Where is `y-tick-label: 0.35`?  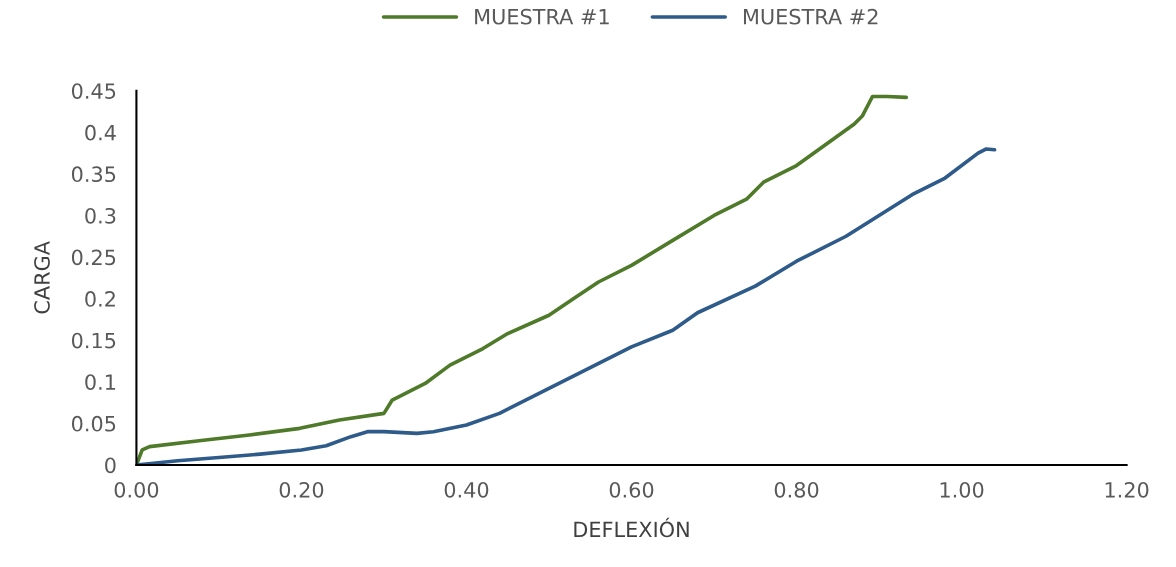
y-tick-label: 0.35 is located at coordinates (93, 174).